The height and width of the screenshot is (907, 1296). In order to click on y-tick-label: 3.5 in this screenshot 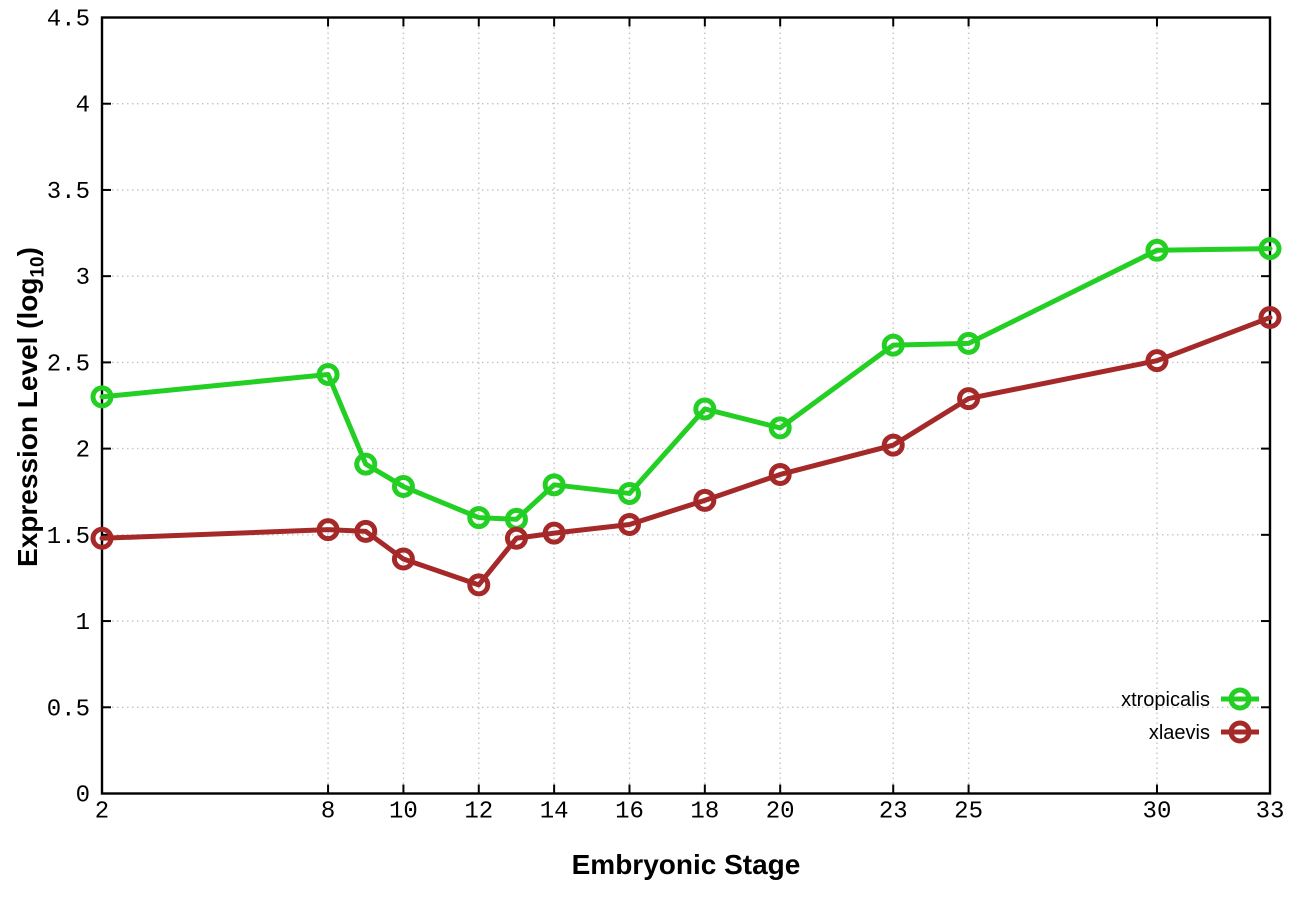, I will do `click(68, 192)`.